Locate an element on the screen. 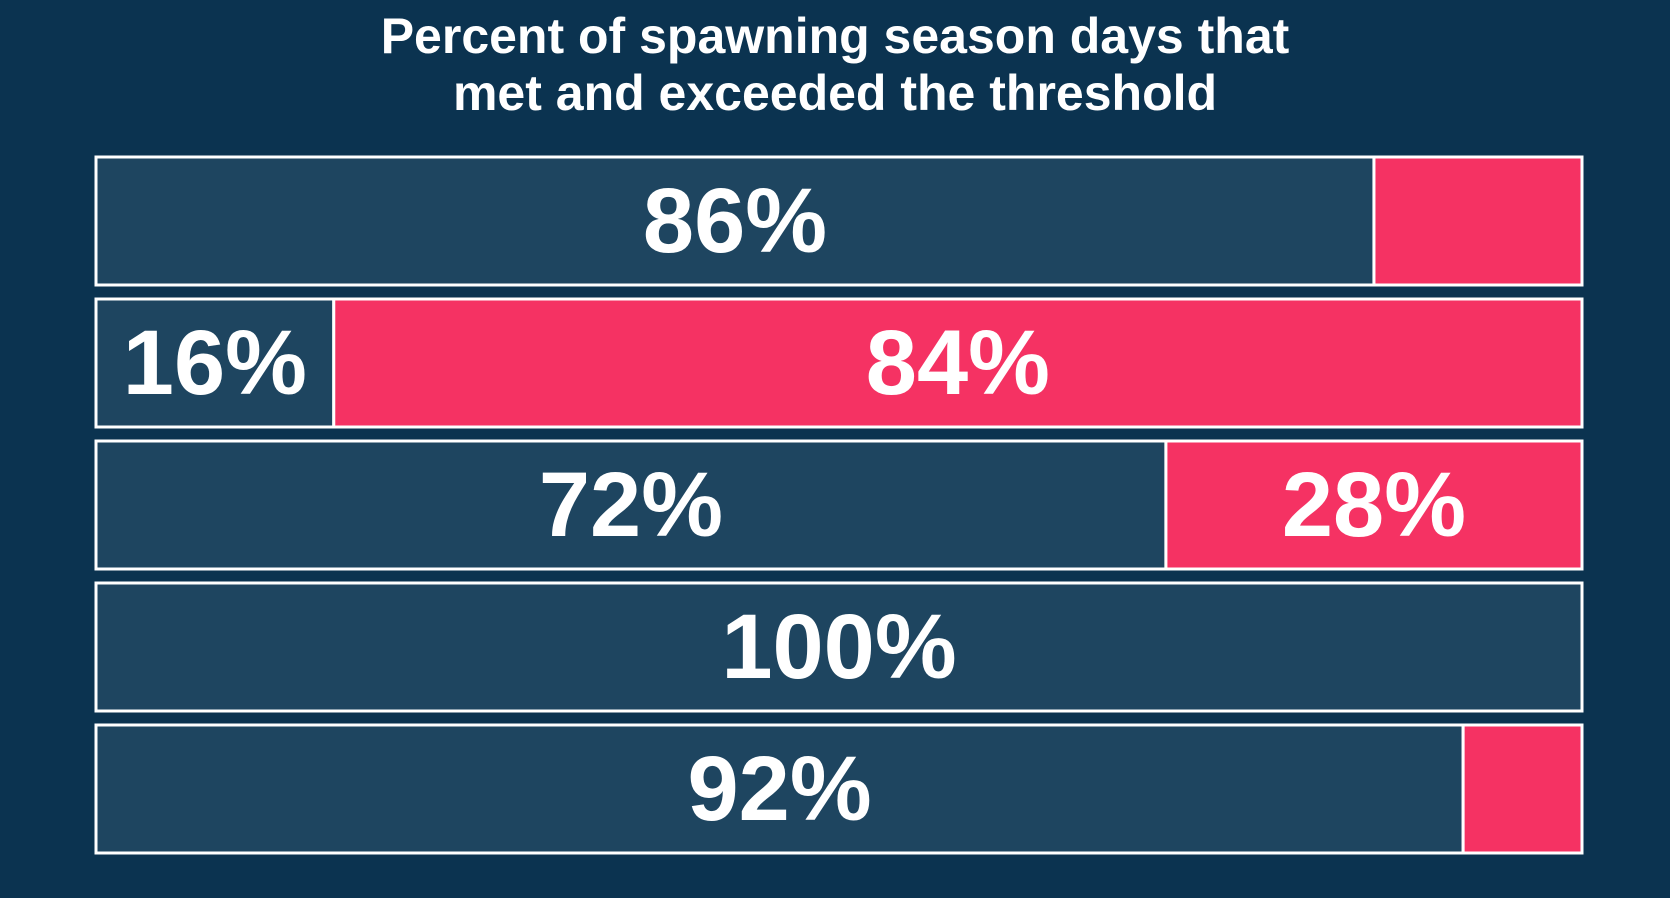 This screenshot has width=1670, height=898. chart-title-line-2: met and exceeded the threshold is located at coordinates (835, 93).